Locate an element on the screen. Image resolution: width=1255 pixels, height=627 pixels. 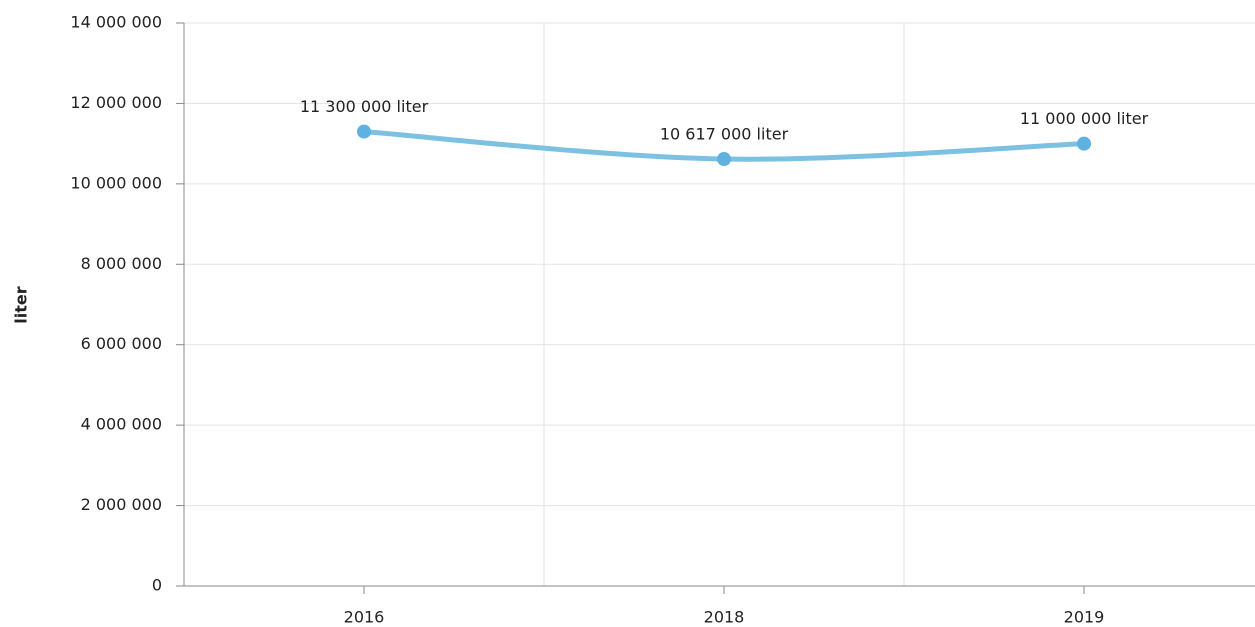
y-tick-label: 2 000 000 is located at coordinates (121, 504).